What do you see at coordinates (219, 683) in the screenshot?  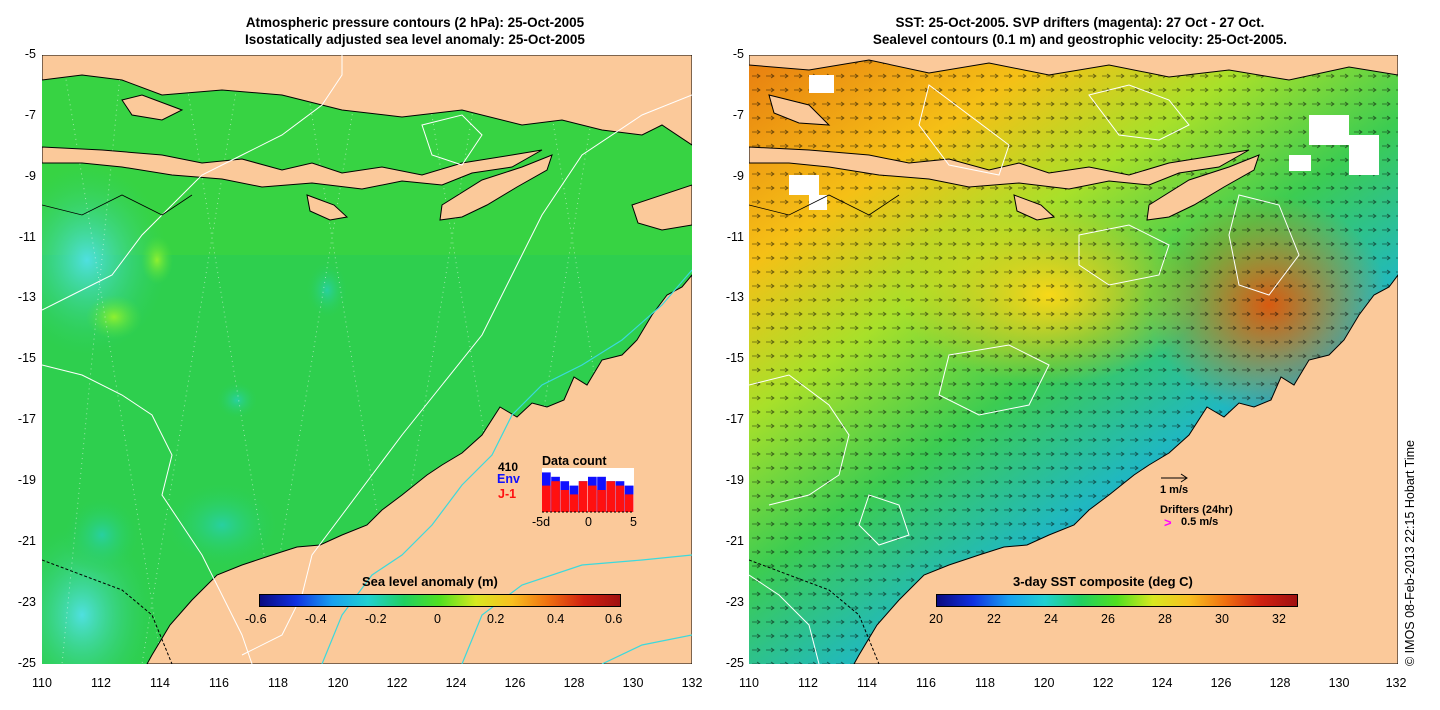 I see `left-x-tick: 116` at bounding box center [219, 683].